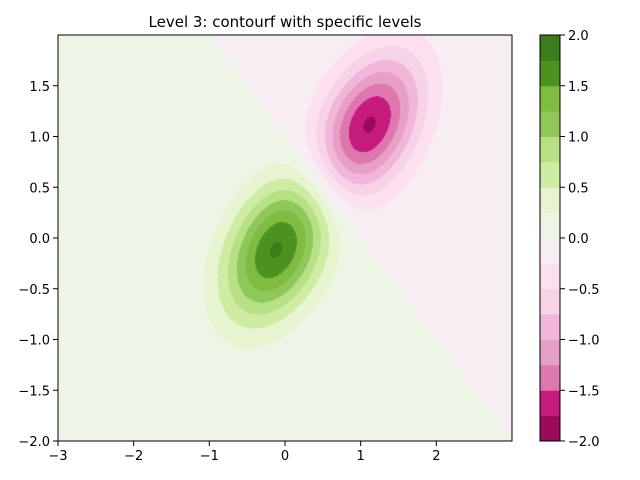 The width and height of the screenshot is (640, 480). I want to click on y-tick-label: −0.5, so click(34, 290).